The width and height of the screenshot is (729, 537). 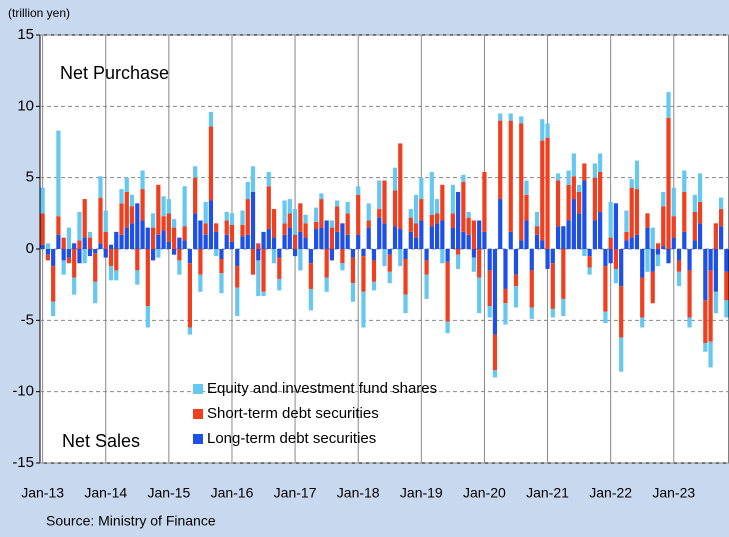 I want to click on legend-label: Equity and investment fund shares, so click(x=322, y=388).